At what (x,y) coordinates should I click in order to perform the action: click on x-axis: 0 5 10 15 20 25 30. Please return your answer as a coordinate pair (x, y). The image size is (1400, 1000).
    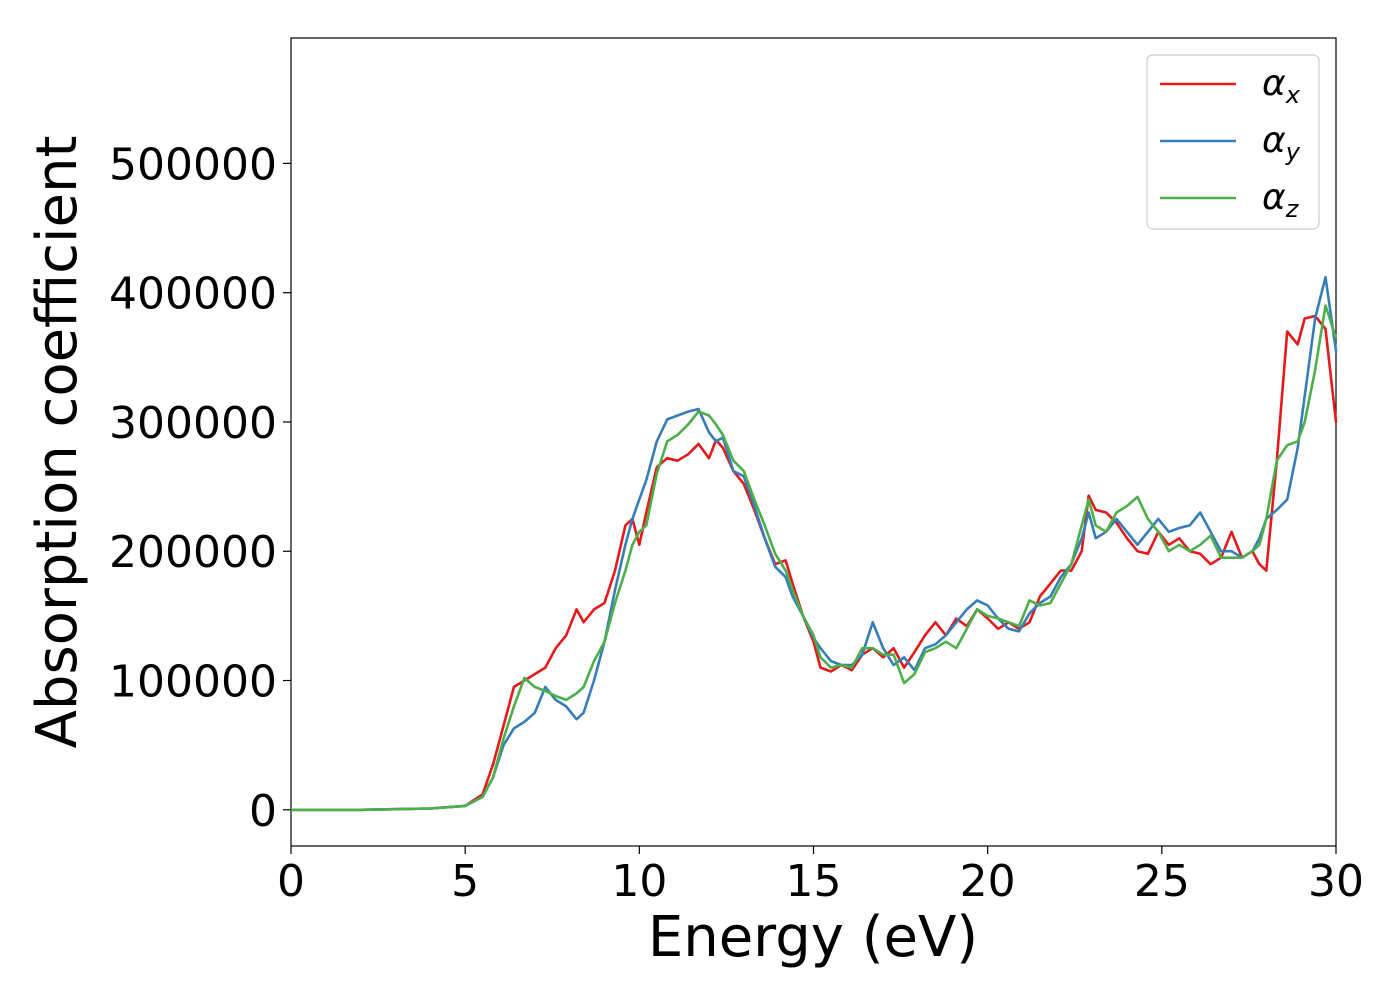
    Looking at the image, I should click on (820, 876).